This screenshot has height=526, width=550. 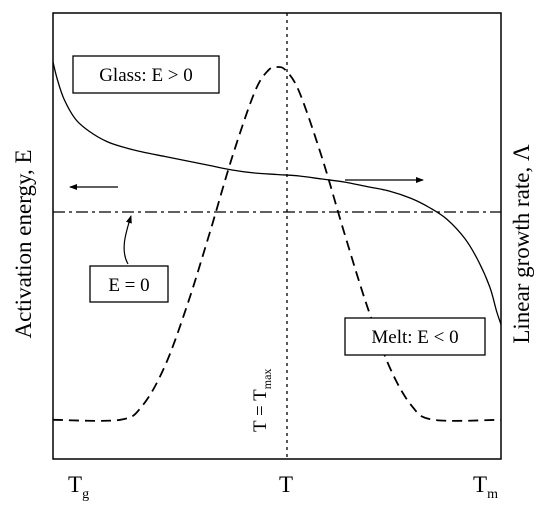 What do you see at coordinates (485, 487) in the screenshot?
I see `x-tick-tm: Tm` at bounding box center [485, 487].